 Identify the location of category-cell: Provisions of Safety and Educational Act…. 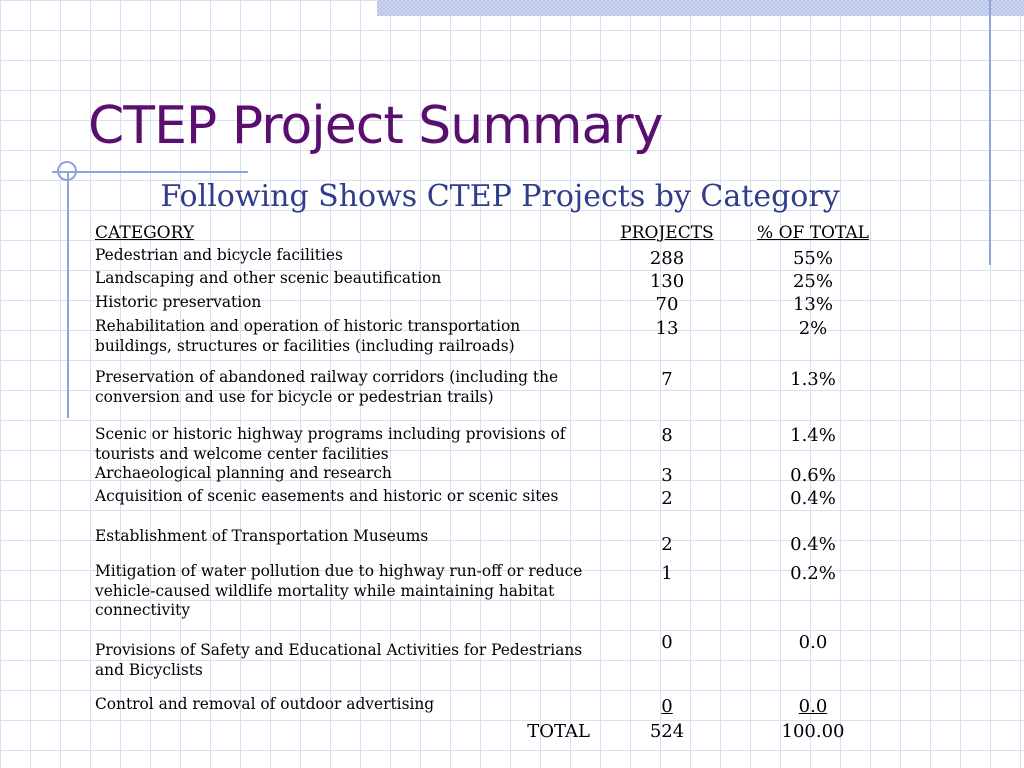
(339, 660).